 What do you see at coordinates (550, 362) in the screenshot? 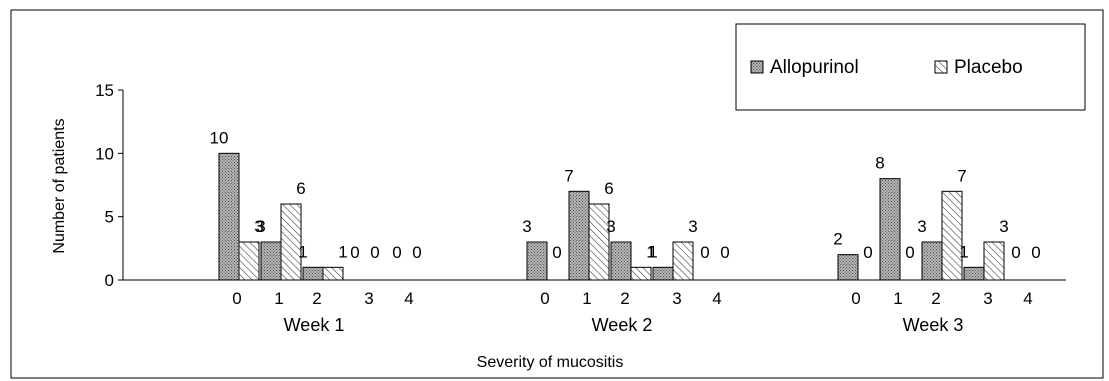
I see `x-axis-title: Severity of mucositis` at bounding box center [550, 362].